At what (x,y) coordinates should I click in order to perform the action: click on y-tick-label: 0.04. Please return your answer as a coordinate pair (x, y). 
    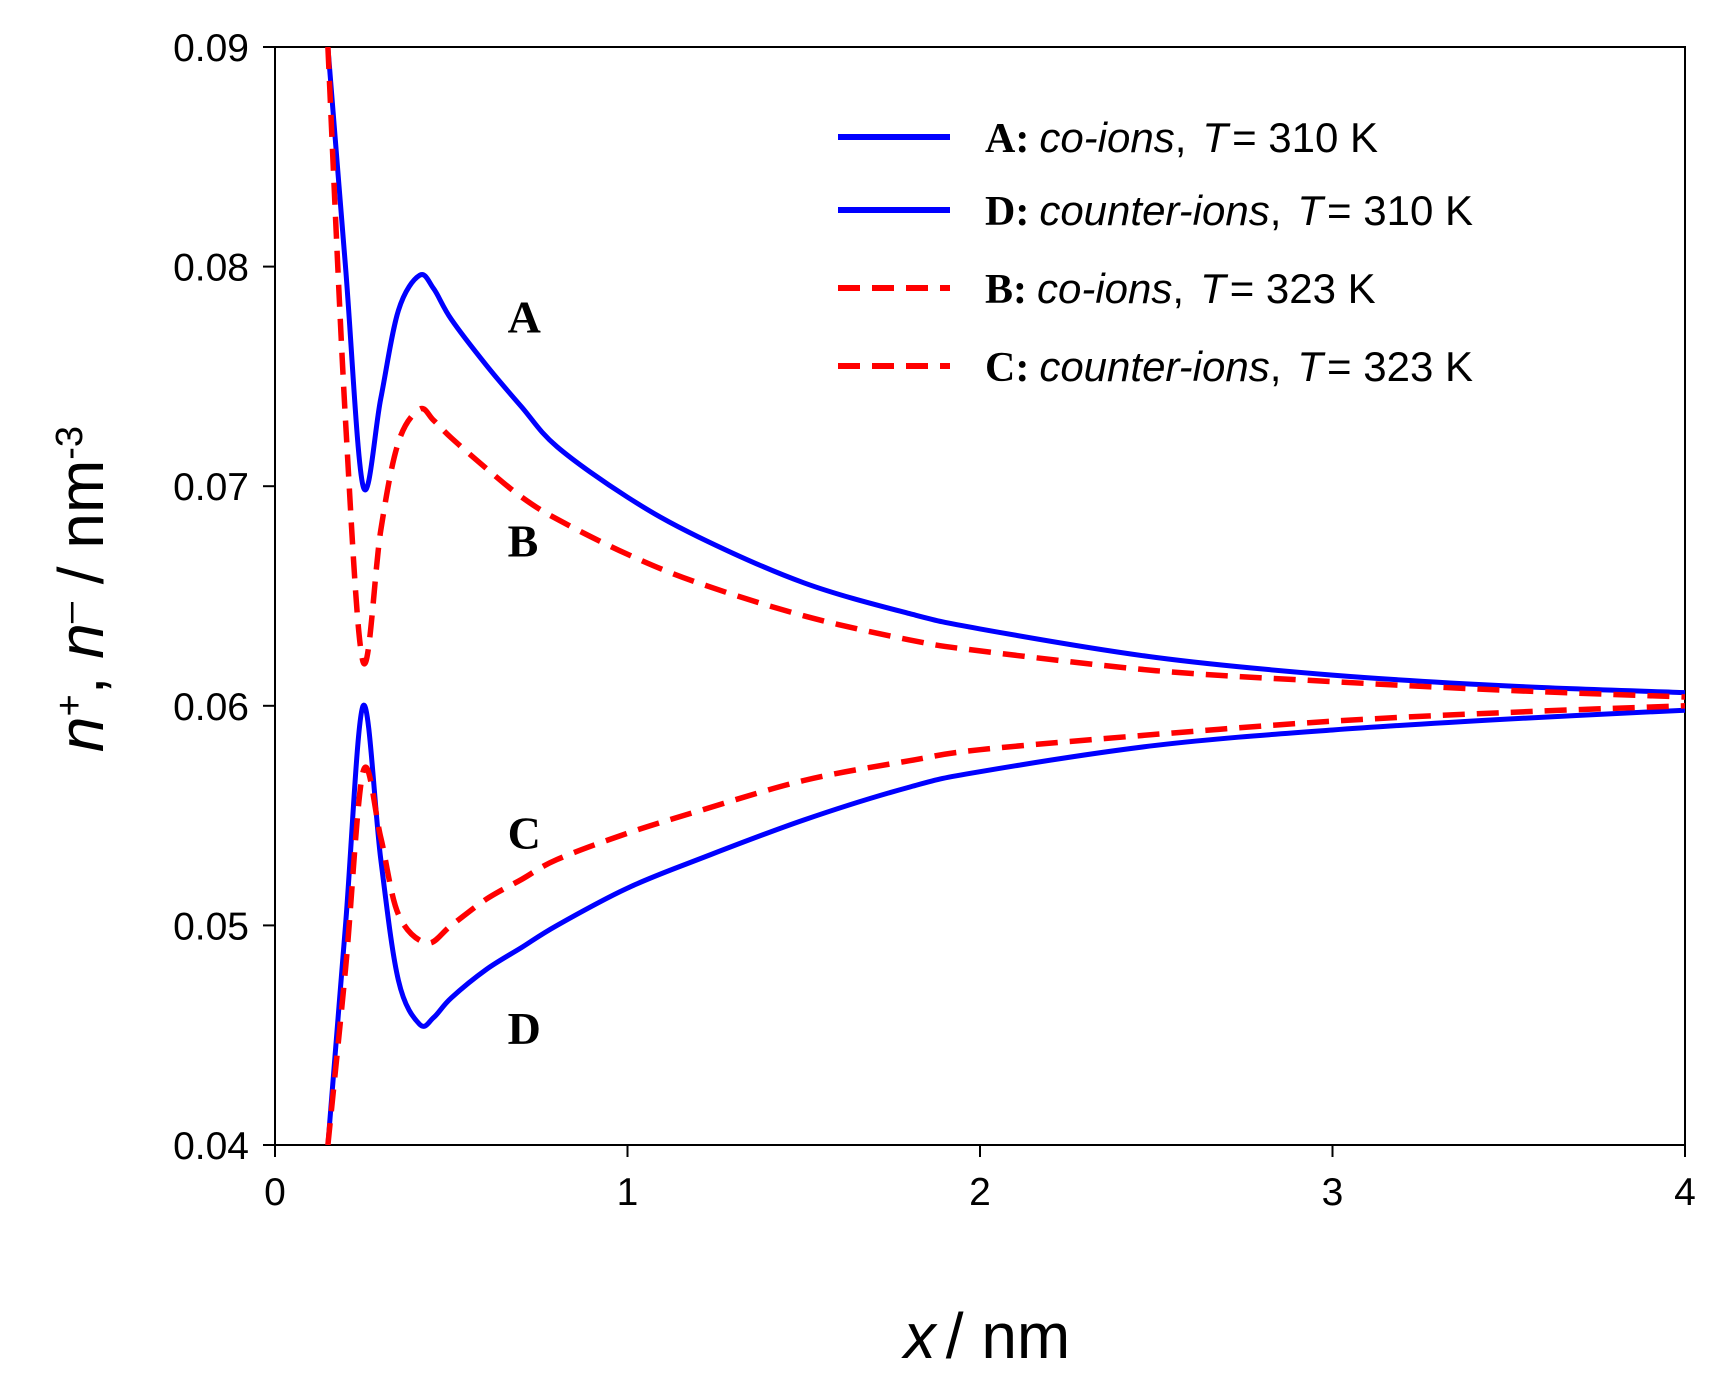
    Looking at the image, I should click on (211, 1146).